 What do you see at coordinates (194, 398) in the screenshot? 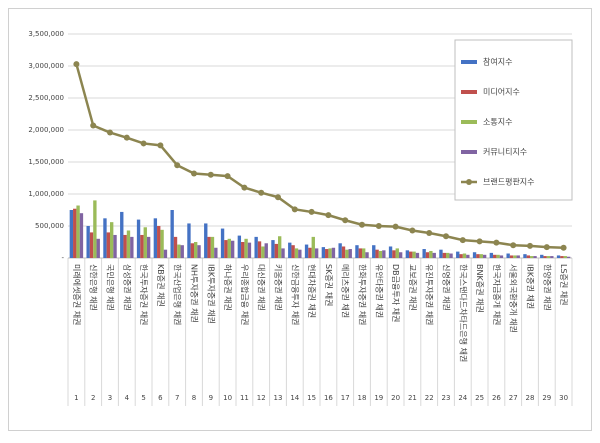
I see `rank-label: 8` at bounding box center [194, 398].